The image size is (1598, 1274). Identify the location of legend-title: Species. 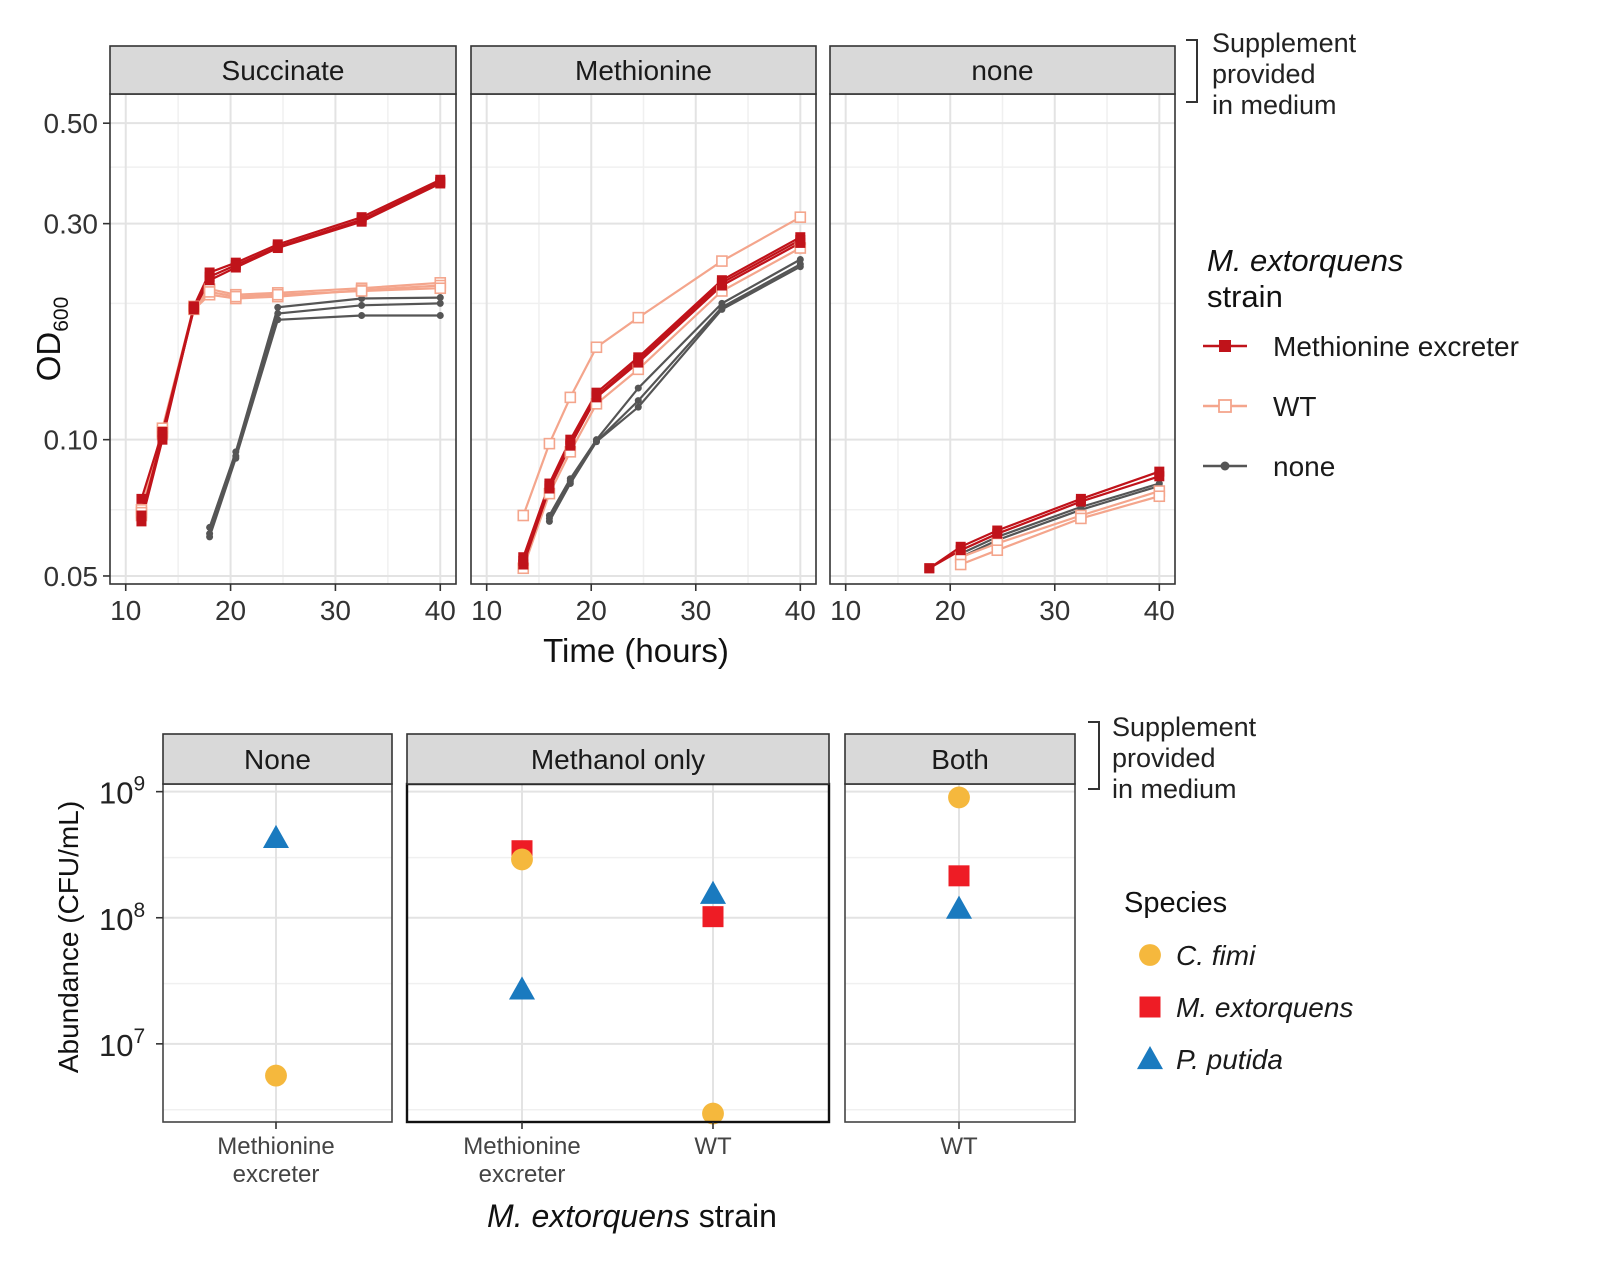
(1175, 903).